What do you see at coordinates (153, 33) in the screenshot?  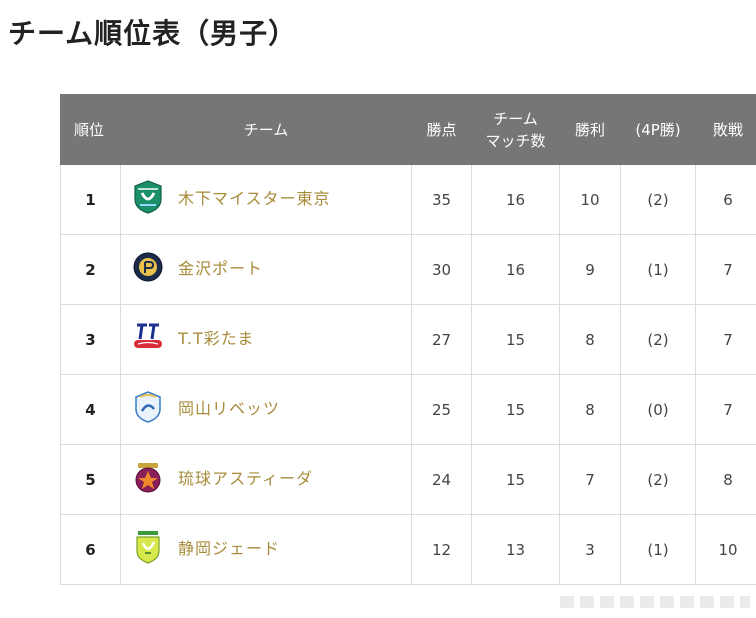 I see `page-title: チーム順位表（男子）` at bounding box center [153, 33].